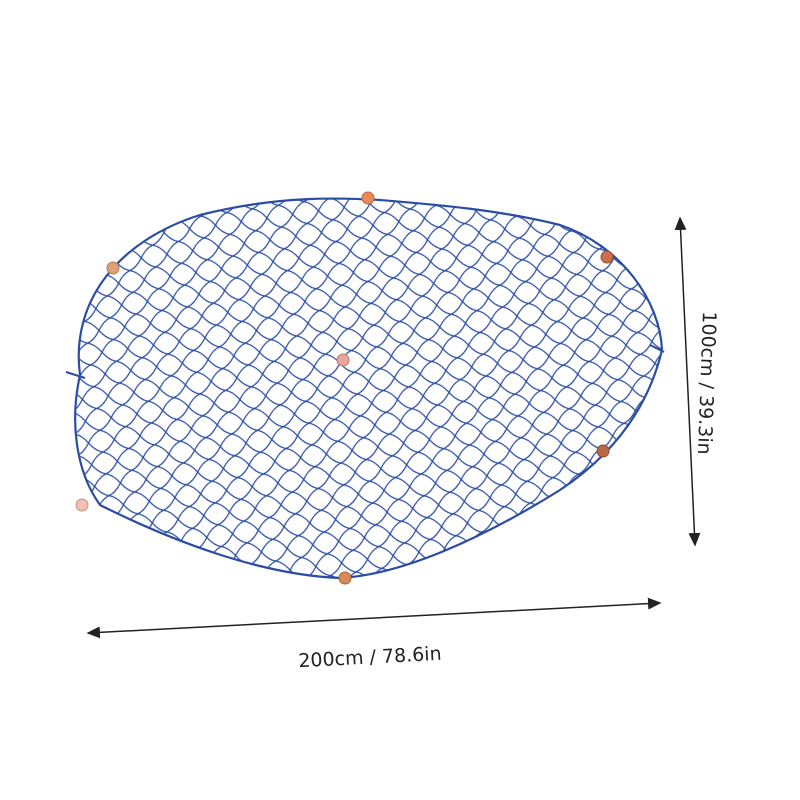 This screenshot has width=800, height=800. I want to click on height-arrow, so click(687, 381).